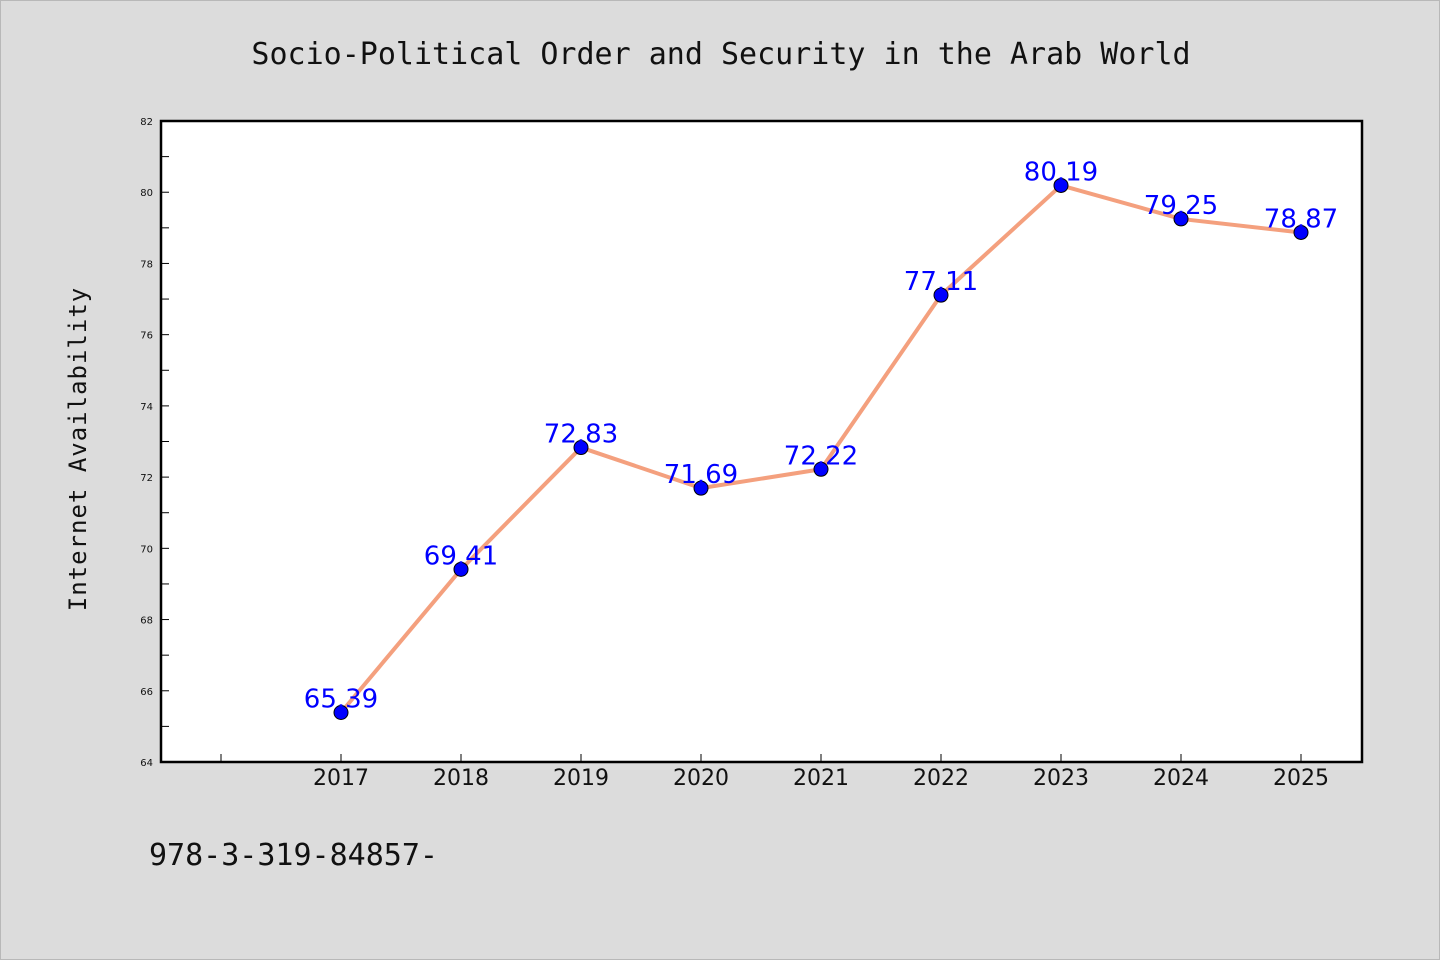 The image size is (1440, 960). Describe the element at coordinates (774, 772) in the screenshot. I see `x-axis: 2017 2018 2019 2020 2021 2022 2023 2024 2025` at that location.